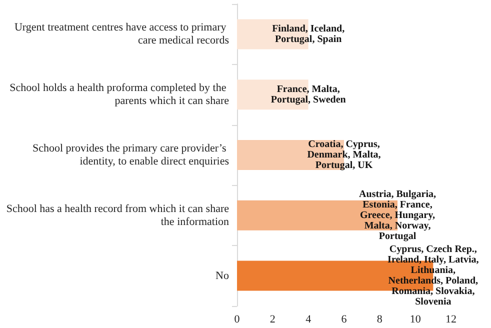 The height and width of the screenshot is (328, 491). Describe the element at coordinates (416, 320) in the screenshot. I see `x-tick-label: 10` at that location.